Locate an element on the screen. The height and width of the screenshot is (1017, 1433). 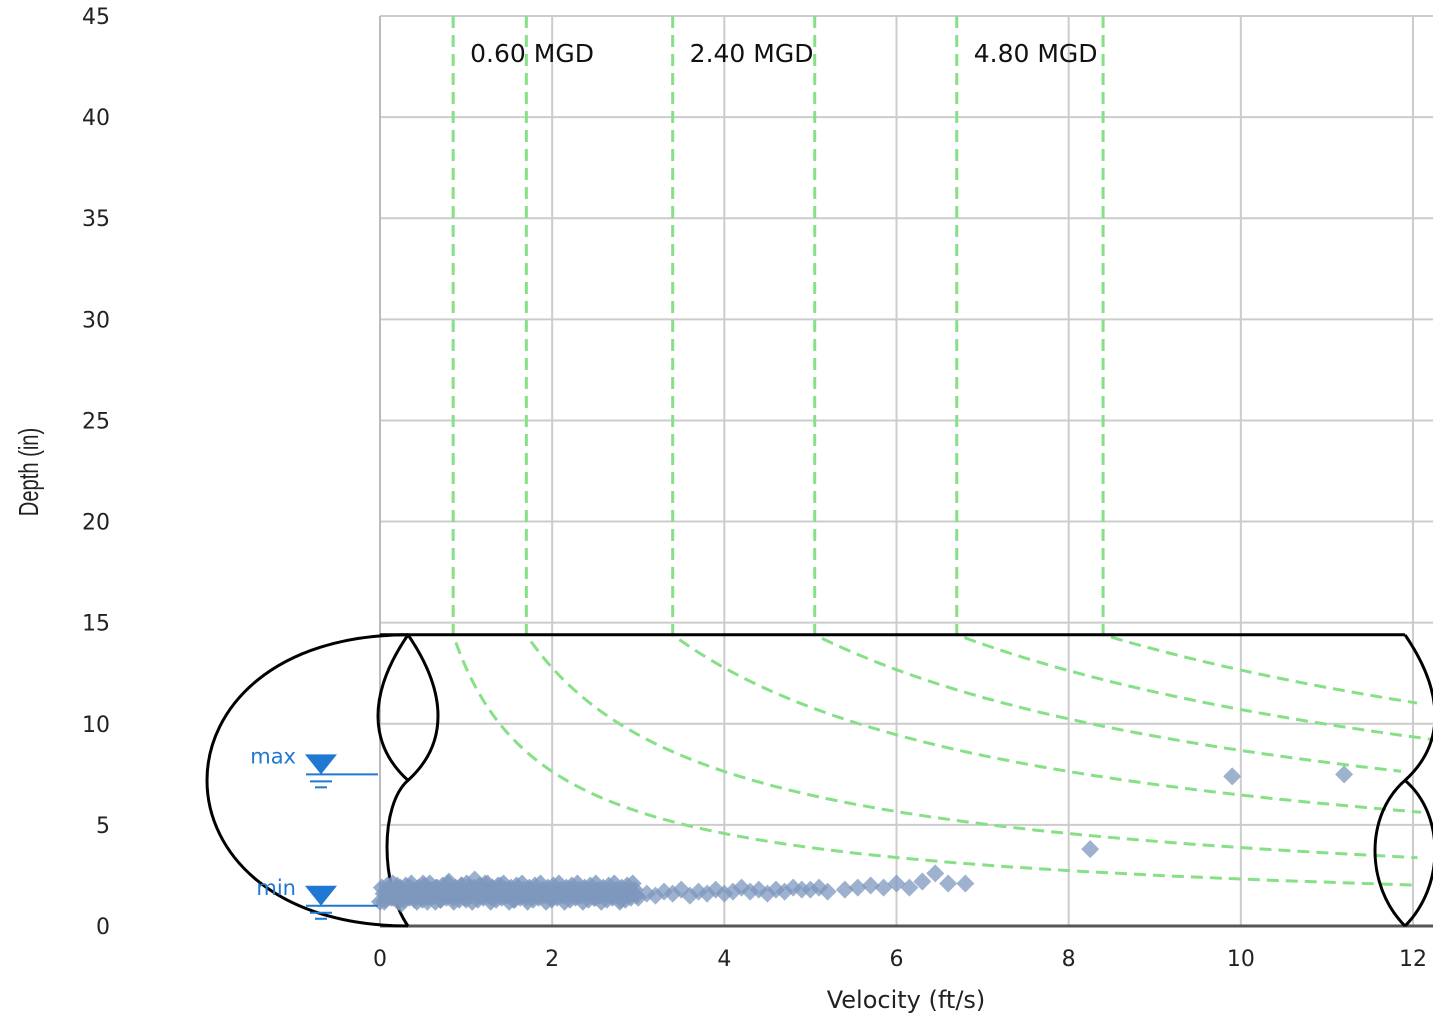
y-axis-ticks: 0 5 10 15 20 25 30 35 40 45 is located at coordinates (96, 472).